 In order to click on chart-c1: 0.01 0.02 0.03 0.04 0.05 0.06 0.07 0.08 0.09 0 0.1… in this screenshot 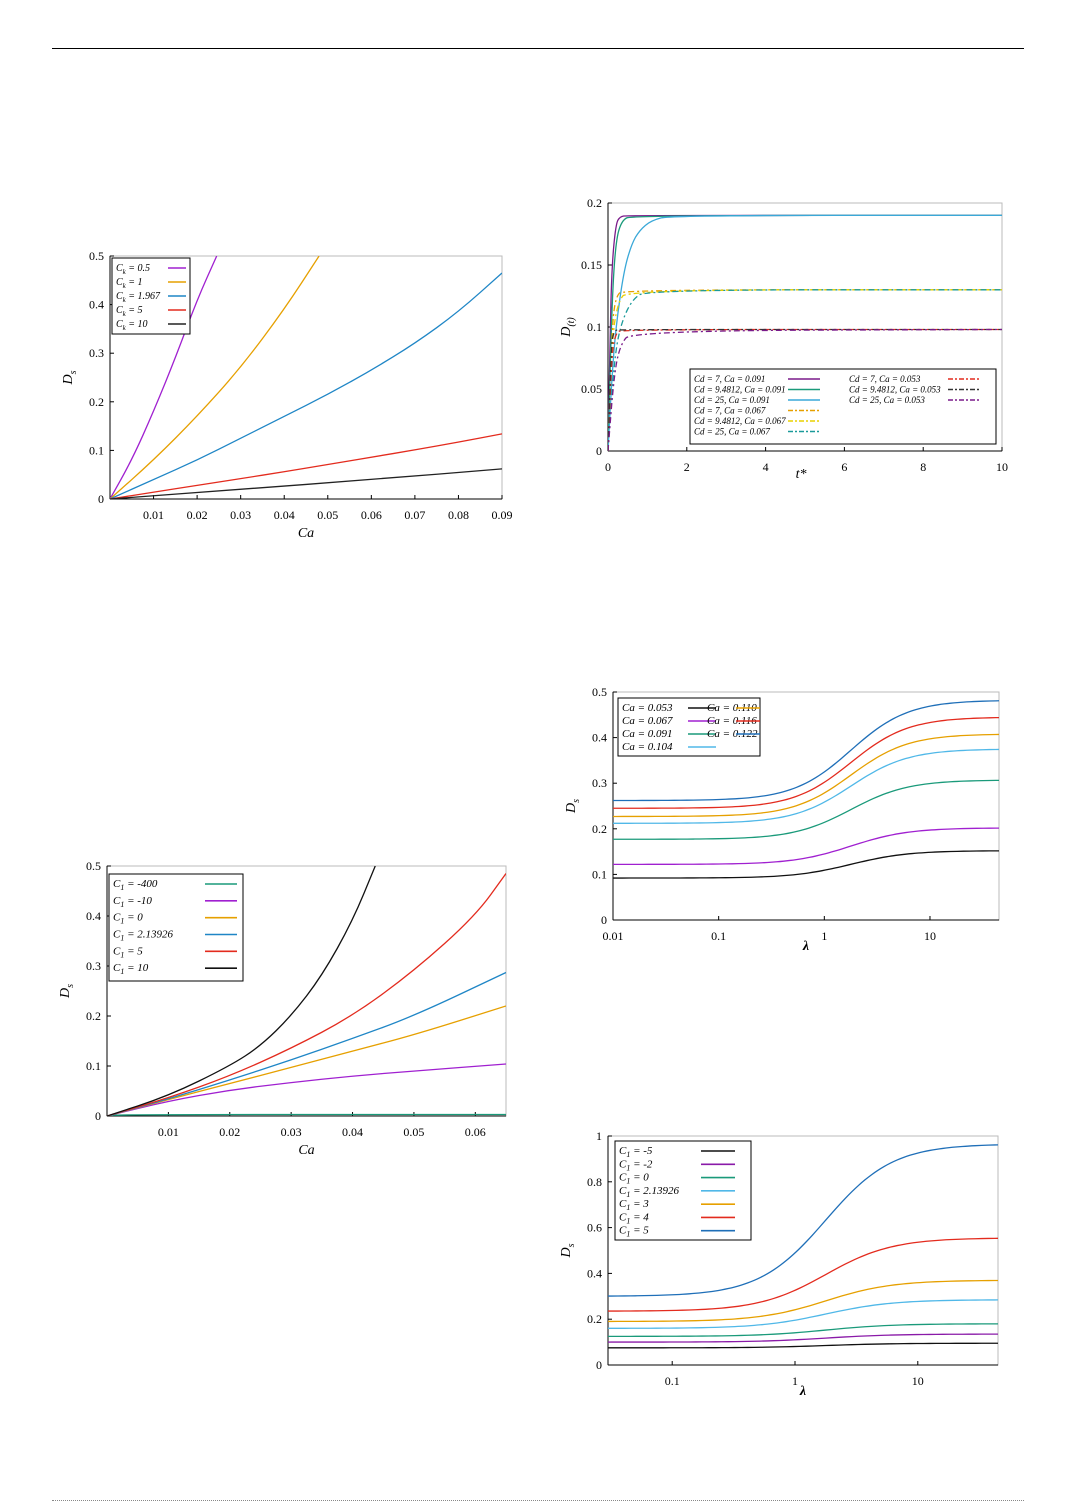, I will do `click(287, 395)`.